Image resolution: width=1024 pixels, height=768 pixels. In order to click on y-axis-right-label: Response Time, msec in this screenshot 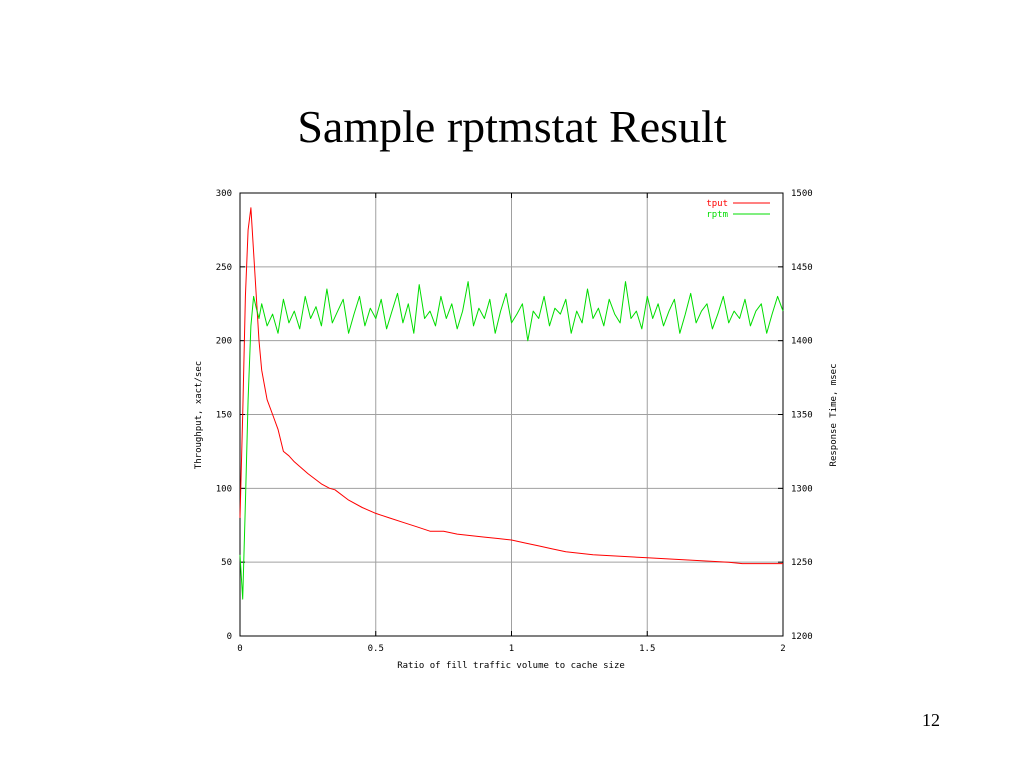, I will do `click(834, 415)`.